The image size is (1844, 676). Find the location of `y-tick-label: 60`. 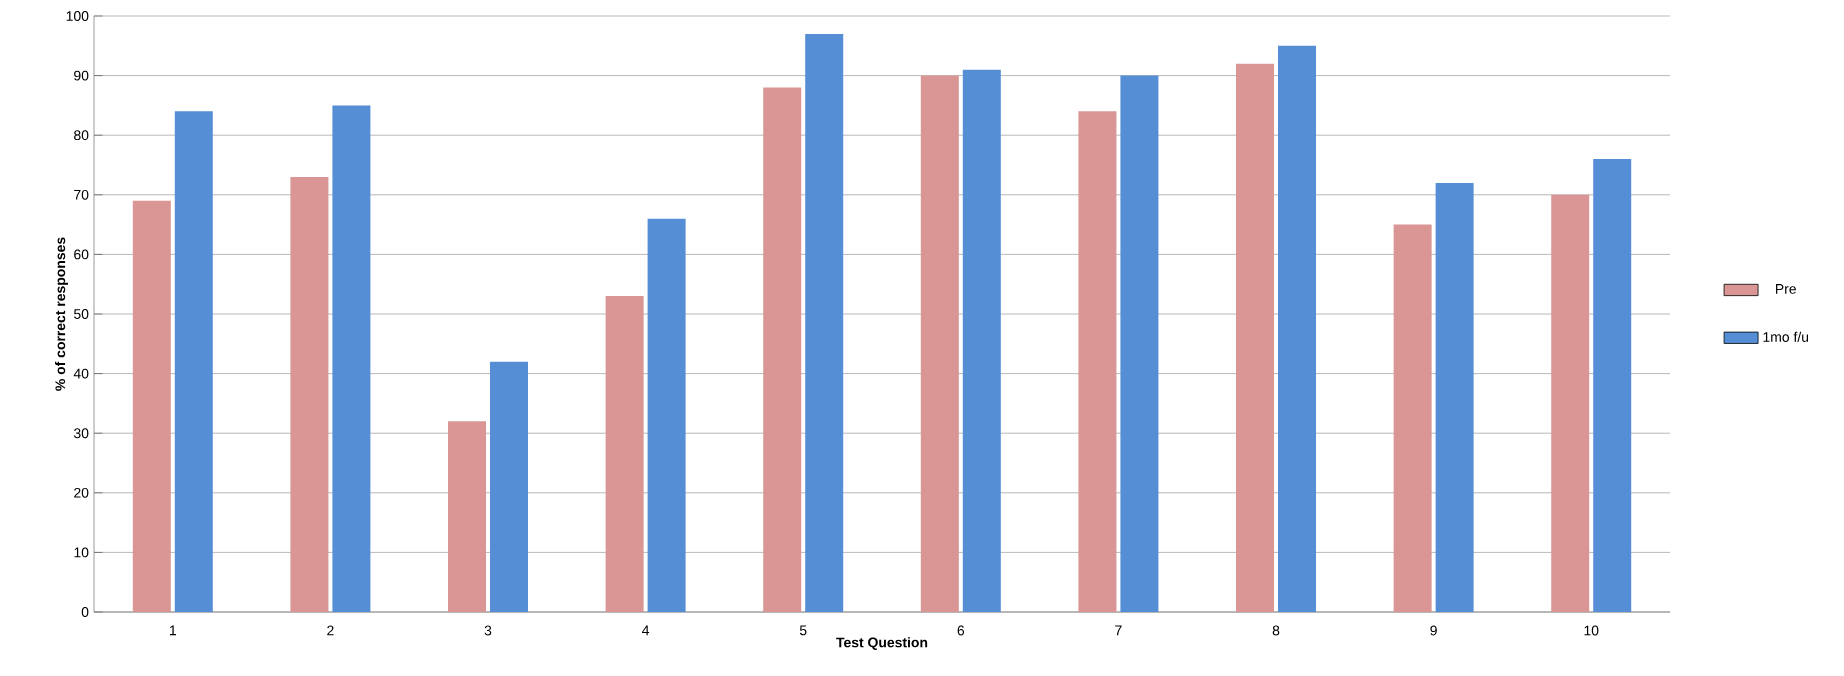

y-tick-label: 60 is located at coordinates (81, 254).